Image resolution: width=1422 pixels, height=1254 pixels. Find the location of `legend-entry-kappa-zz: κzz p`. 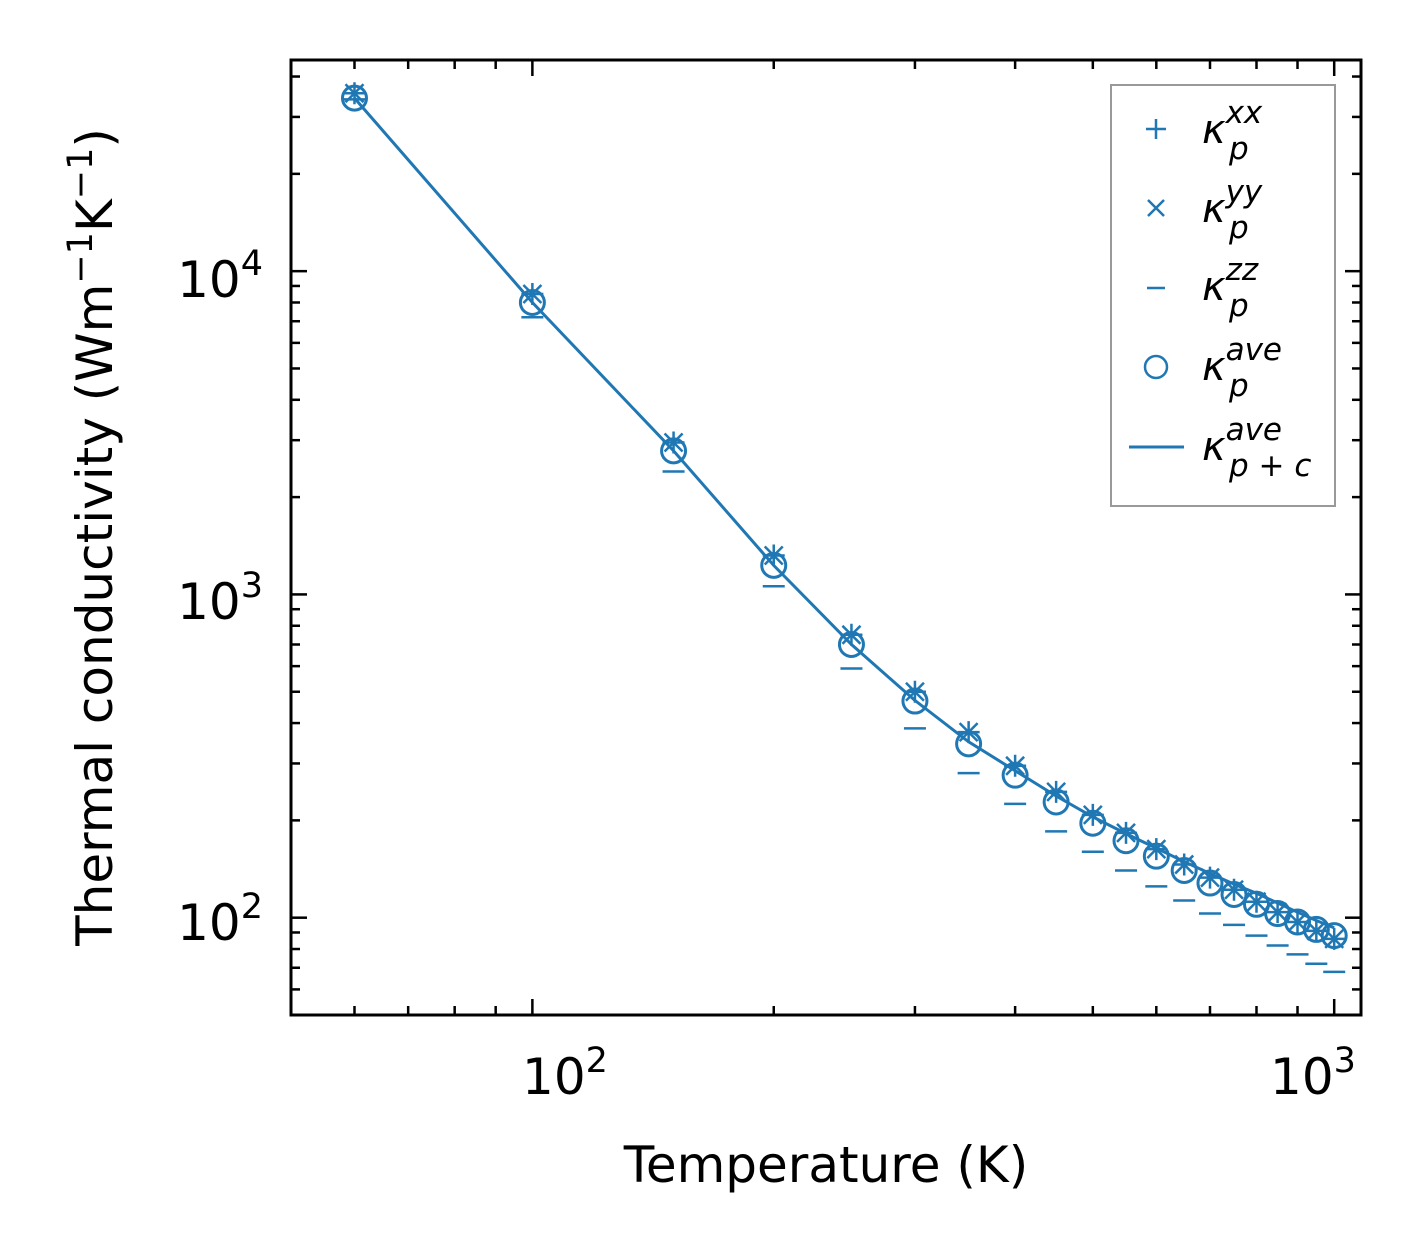

legend-entry-kappa-zz: κzz p is located at coordinates (1203, 288).